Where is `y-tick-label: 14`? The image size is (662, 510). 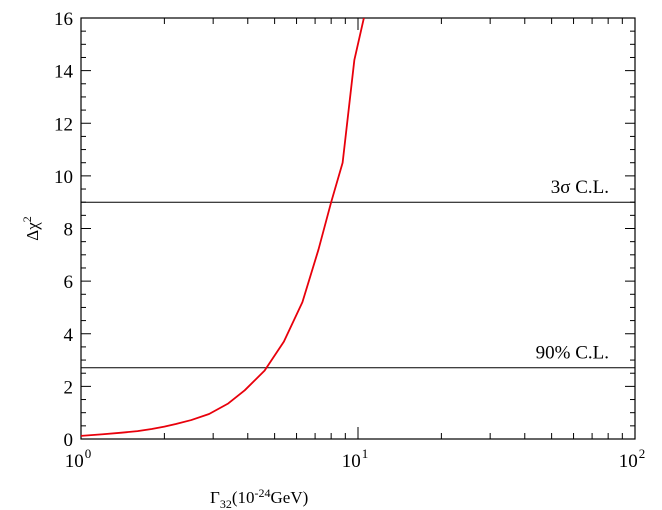 y-tick-label: 14 is located at coordinates (64, 72).